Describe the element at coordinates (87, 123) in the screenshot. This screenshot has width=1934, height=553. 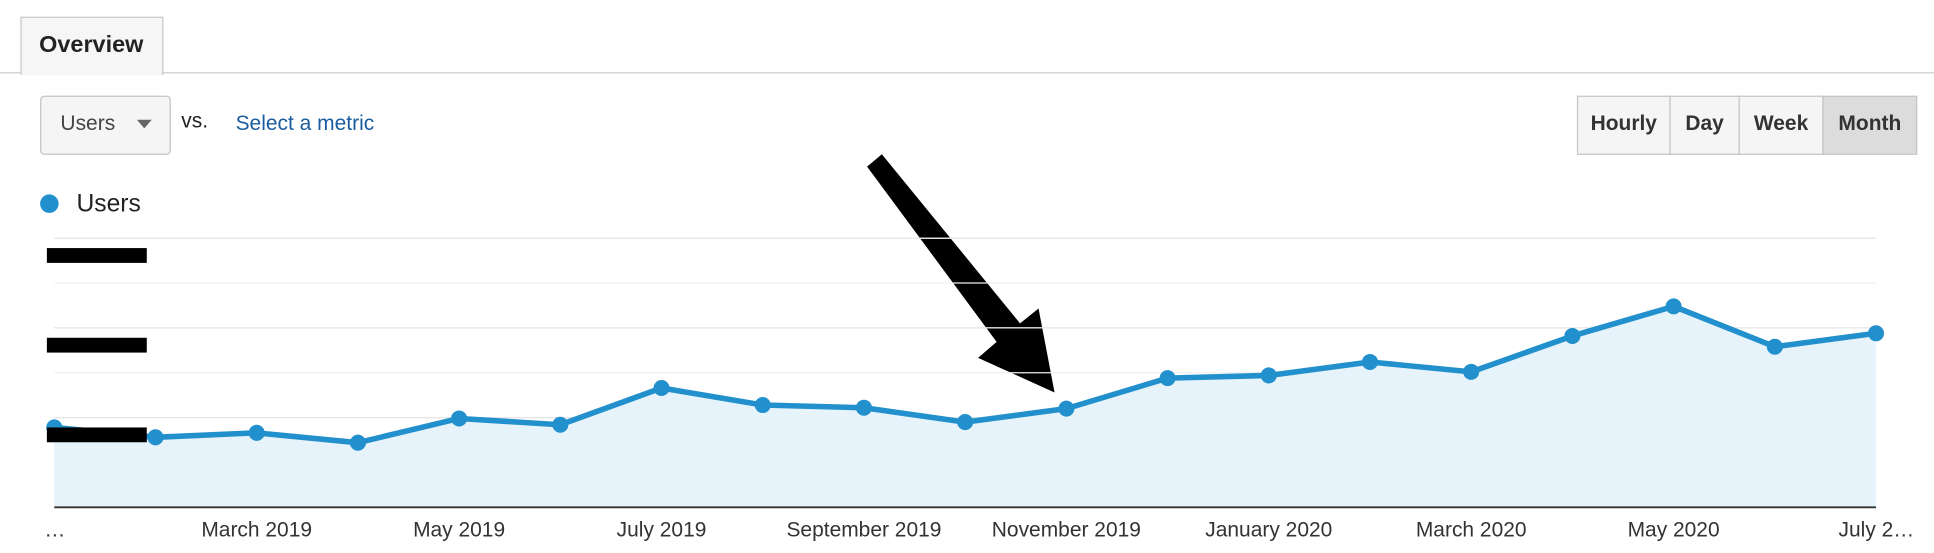
I see `dropdown-label: Users` at that location.